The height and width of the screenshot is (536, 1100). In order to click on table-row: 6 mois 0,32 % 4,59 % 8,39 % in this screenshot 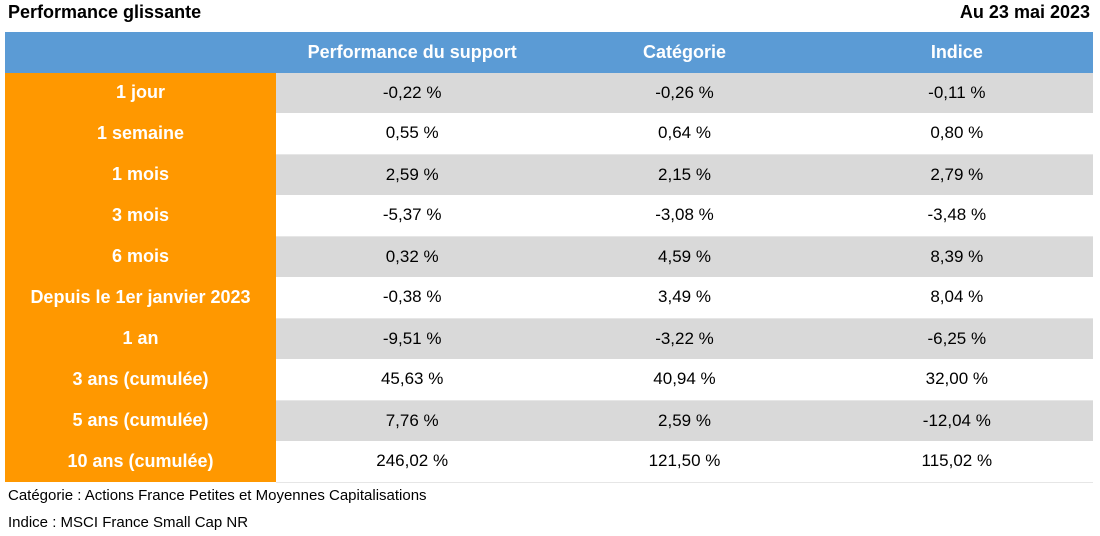, I will do `click(549, 256)`.